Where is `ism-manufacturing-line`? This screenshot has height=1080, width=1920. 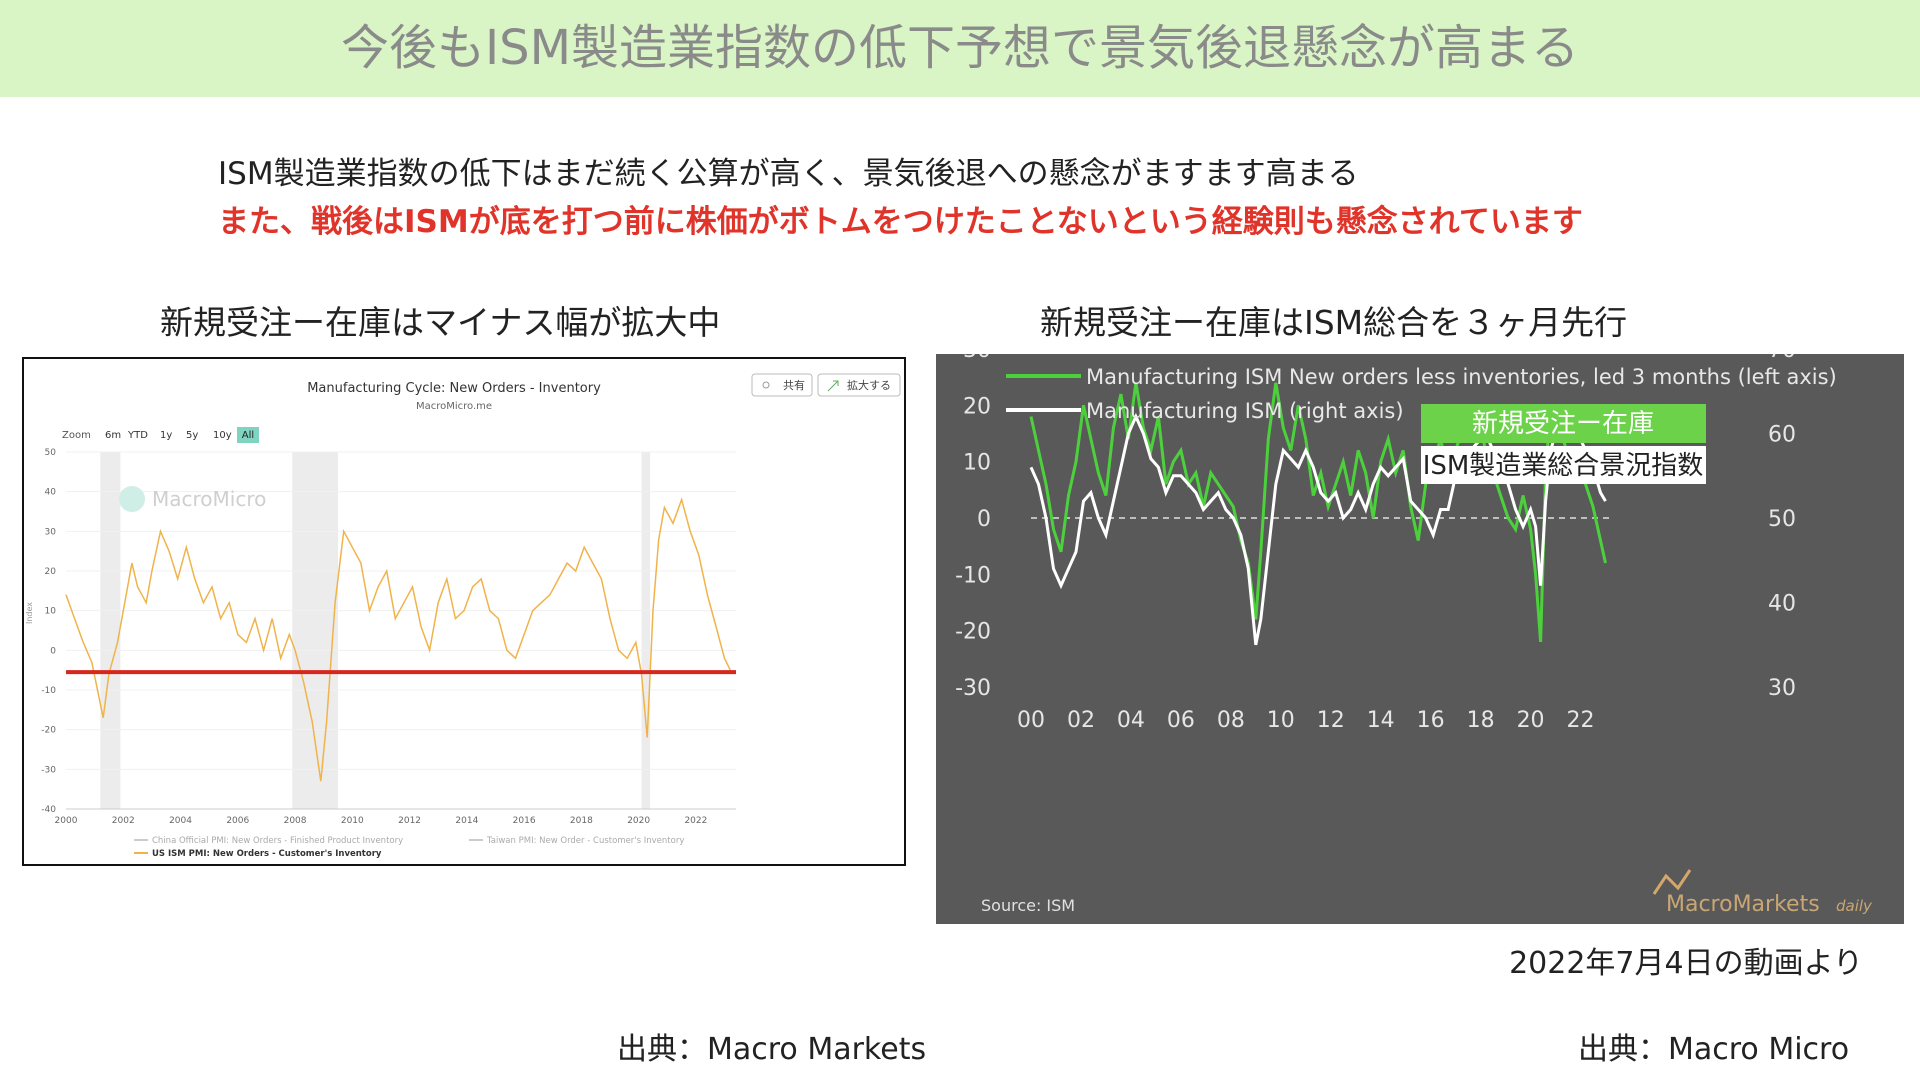 ism-manufacturing-line is located at coordinates (1318, 529).